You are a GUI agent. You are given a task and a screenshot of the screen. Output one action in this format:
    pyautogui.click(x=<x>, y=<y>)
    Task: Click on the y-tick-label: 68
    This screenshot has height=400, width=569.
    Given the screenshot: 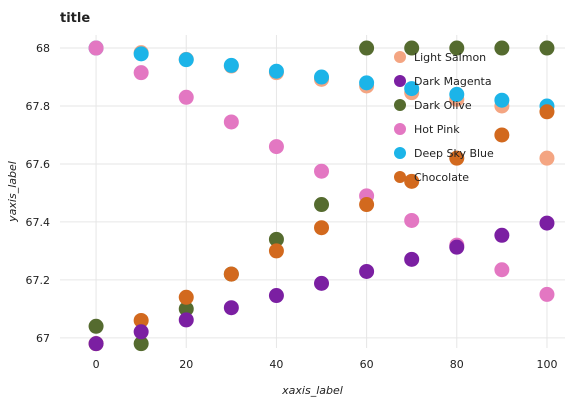 What is the action you would take?
    pyautogui.click(x=43, y=48)
    